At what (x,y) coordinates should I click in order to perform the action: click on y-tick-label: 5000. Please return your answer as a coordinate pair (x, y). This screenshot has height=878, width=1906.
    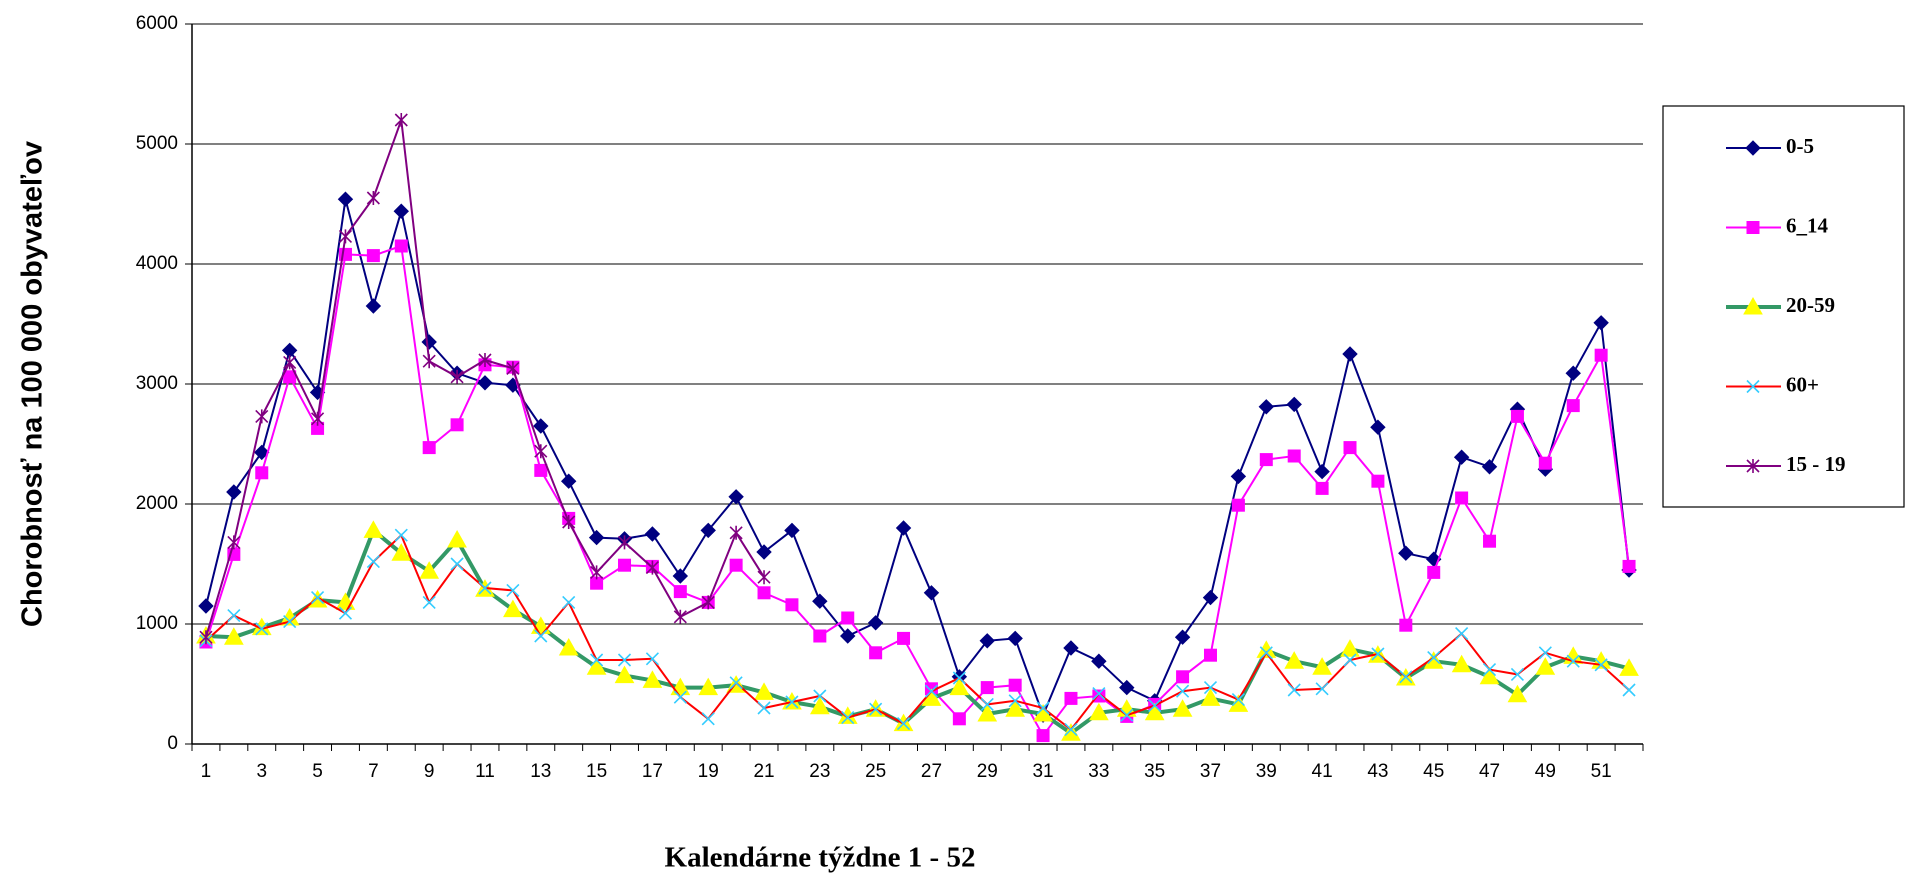
    Looking at the image, I should click on (157, 143).